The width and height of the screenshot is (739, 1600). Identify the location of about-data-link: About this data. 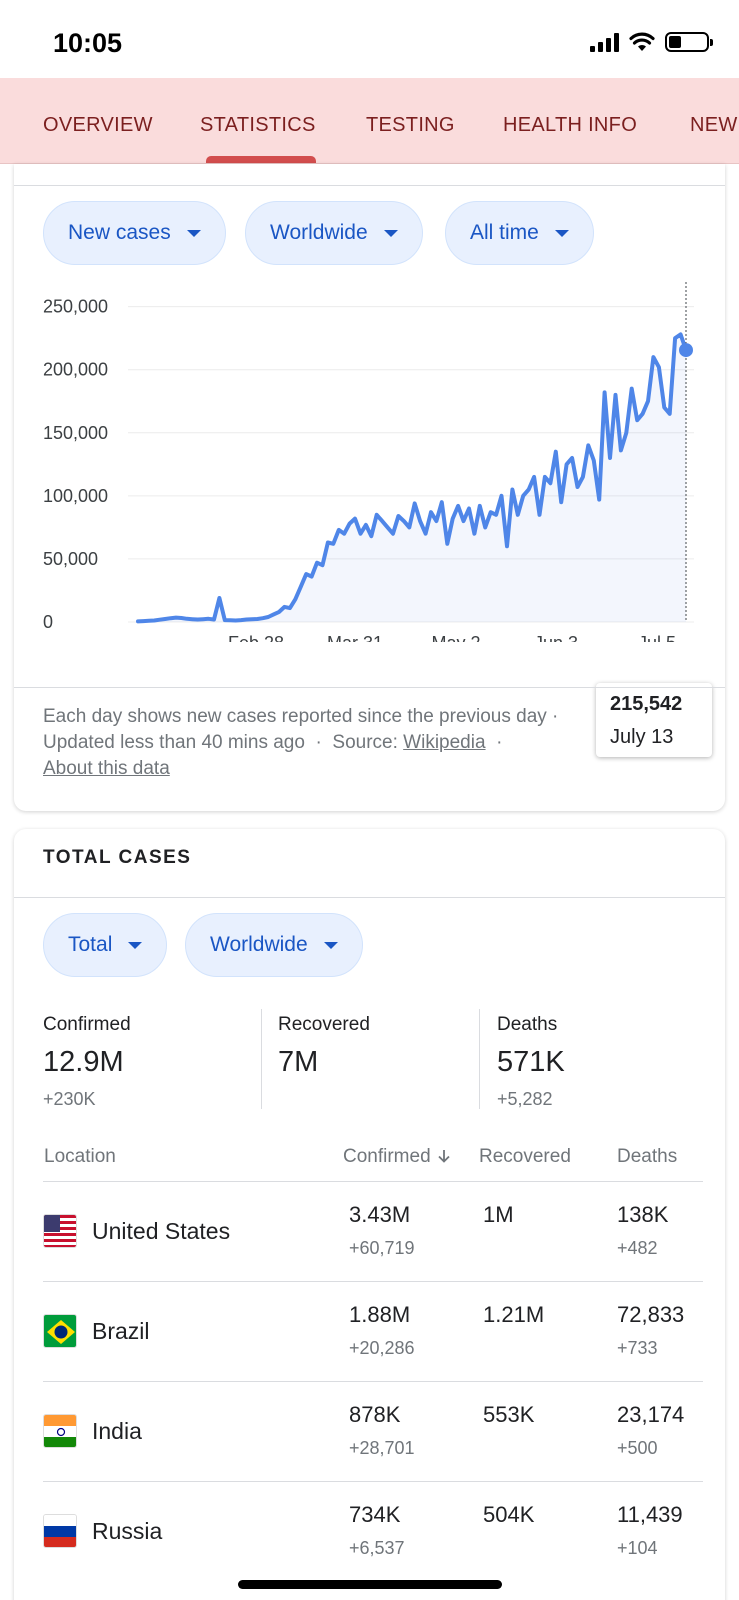
(106, 768).